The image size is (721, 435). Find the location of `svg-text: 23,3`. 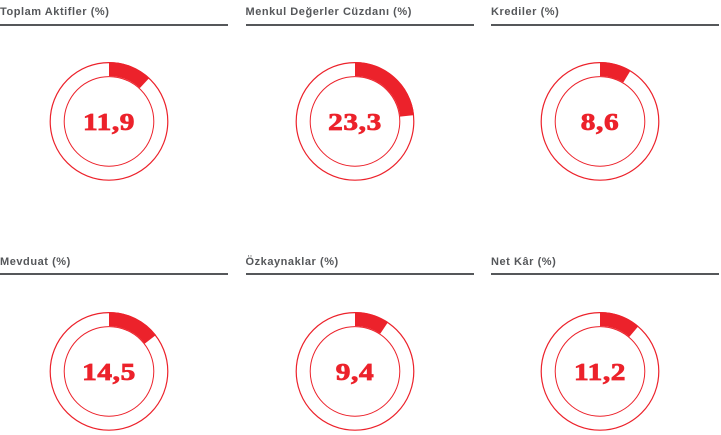

svg-text: 23,3 is located at coordinates (355, 122).